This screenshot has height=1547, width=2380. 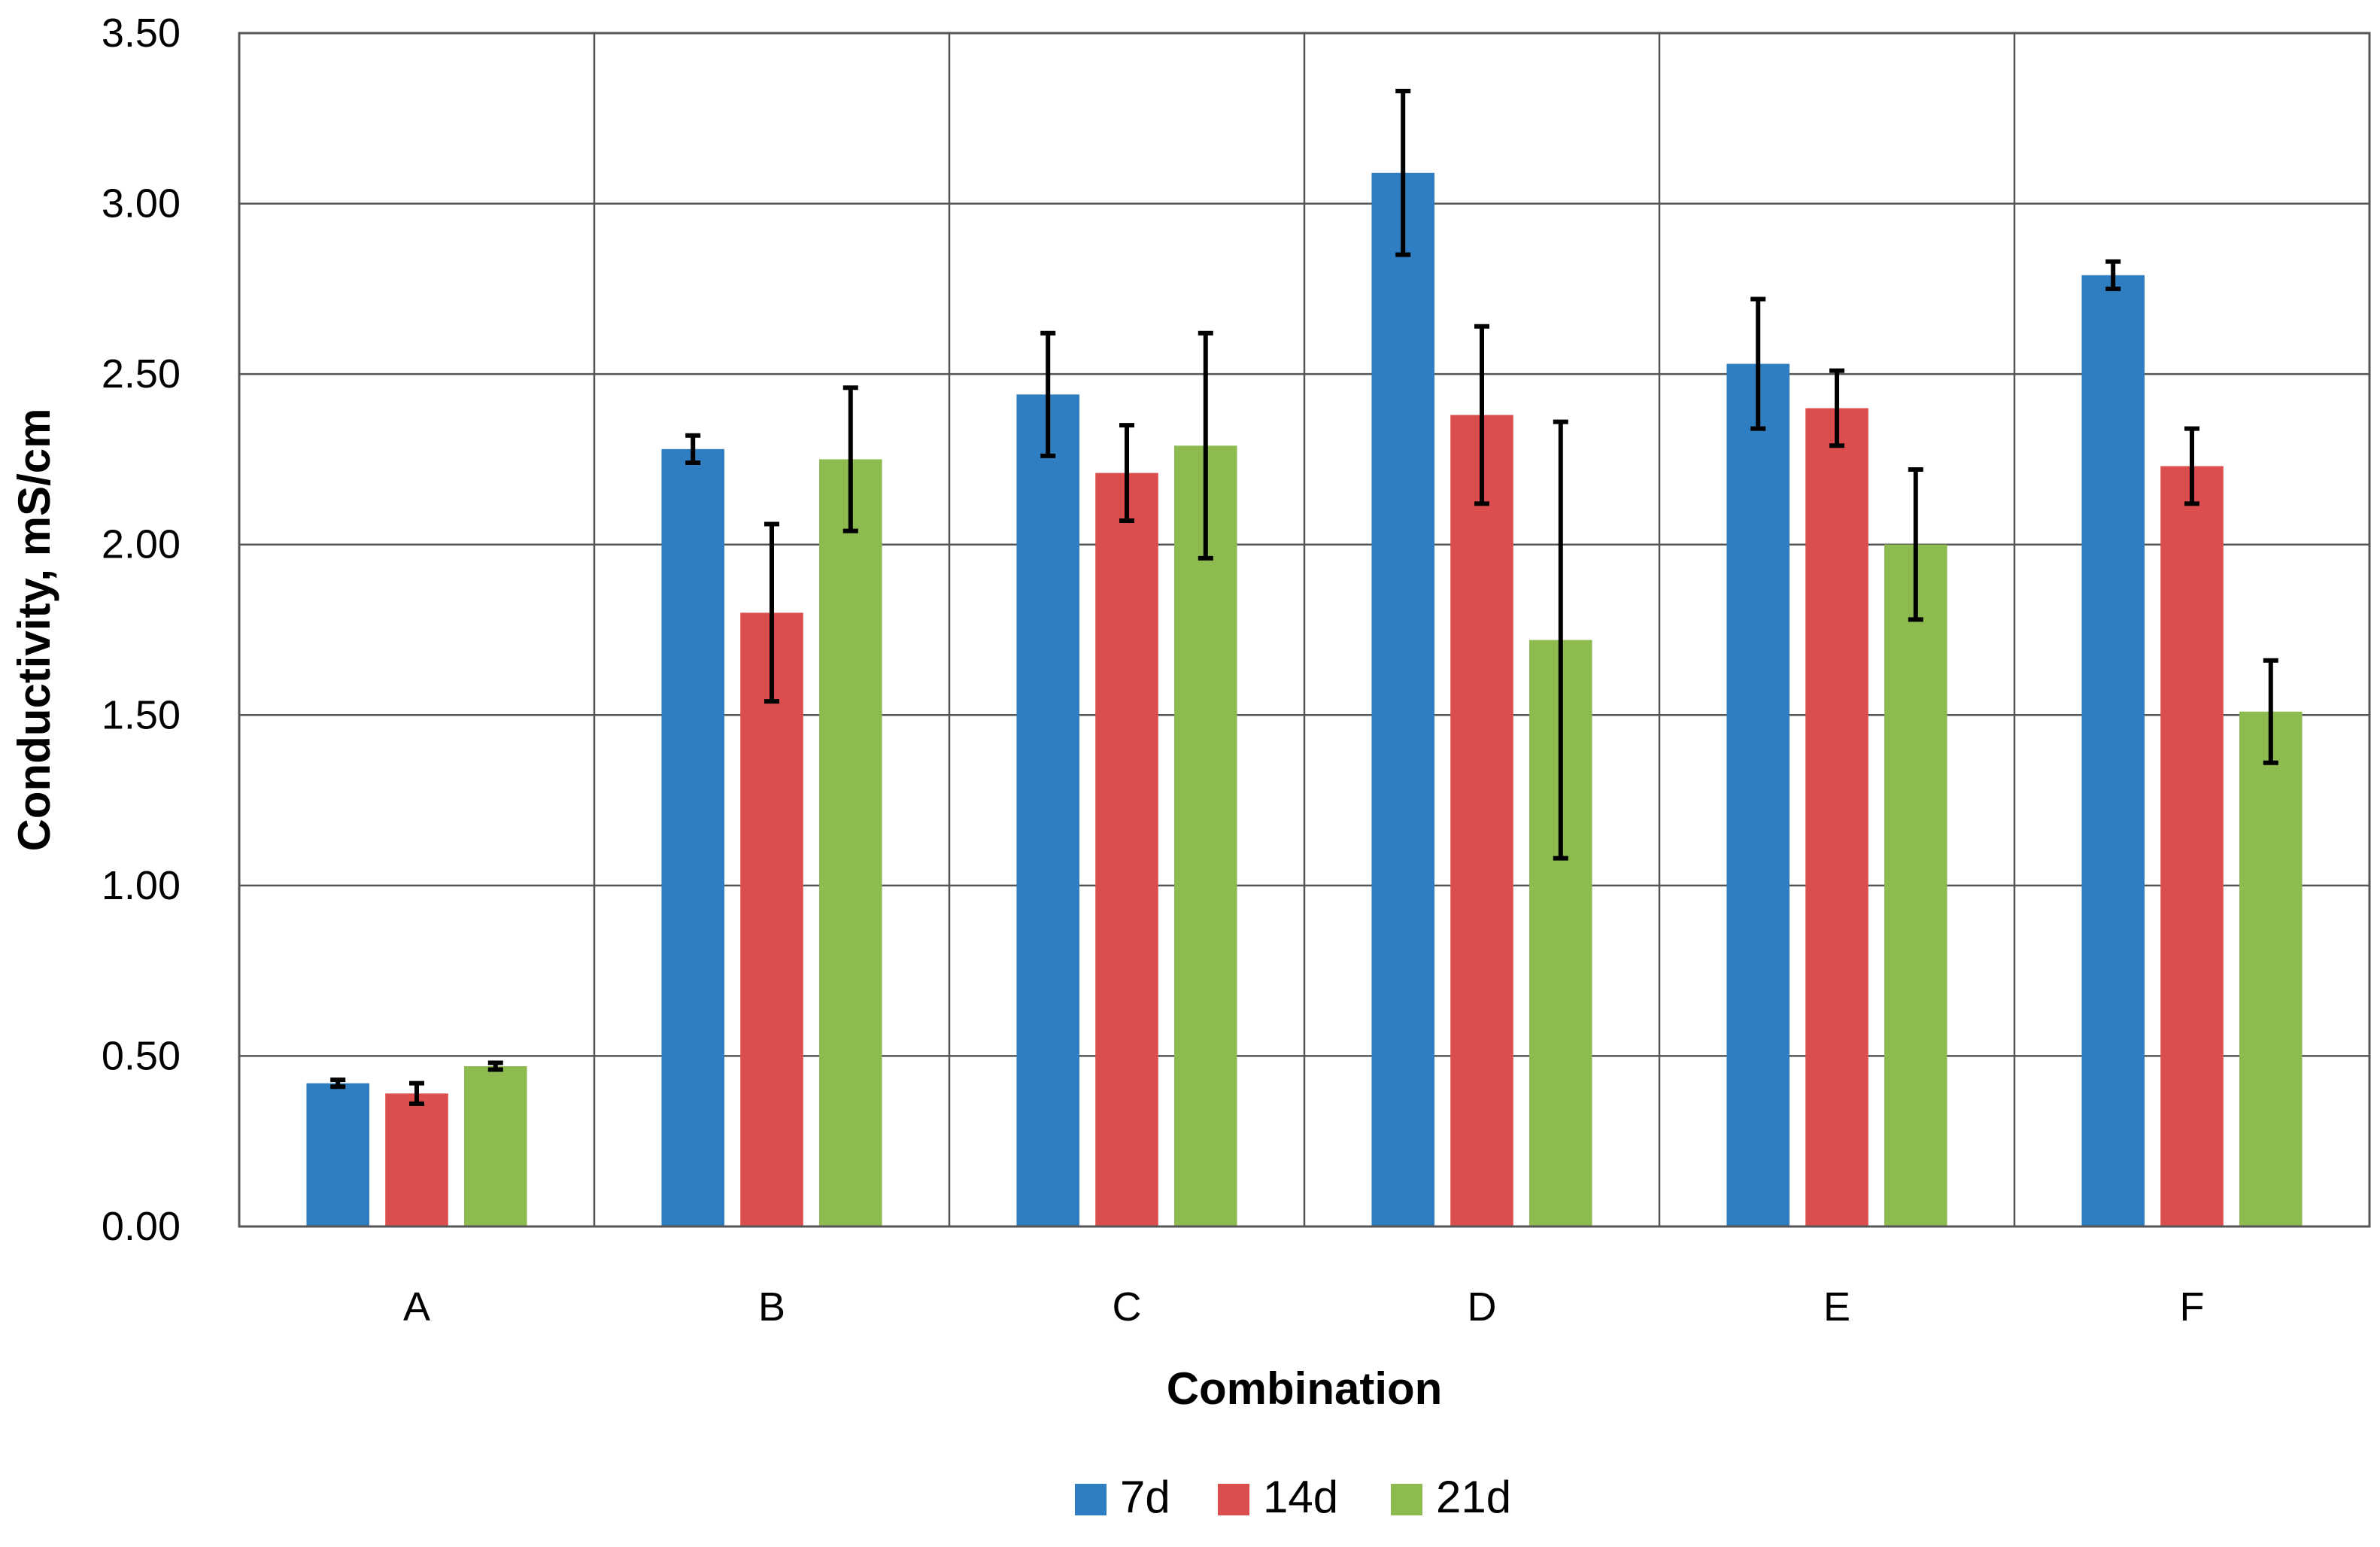 What do you see at coordinates (1836, 1307) in the screenshot?
I see `x-tick-label: E` at bounding box center [1836, 1307].